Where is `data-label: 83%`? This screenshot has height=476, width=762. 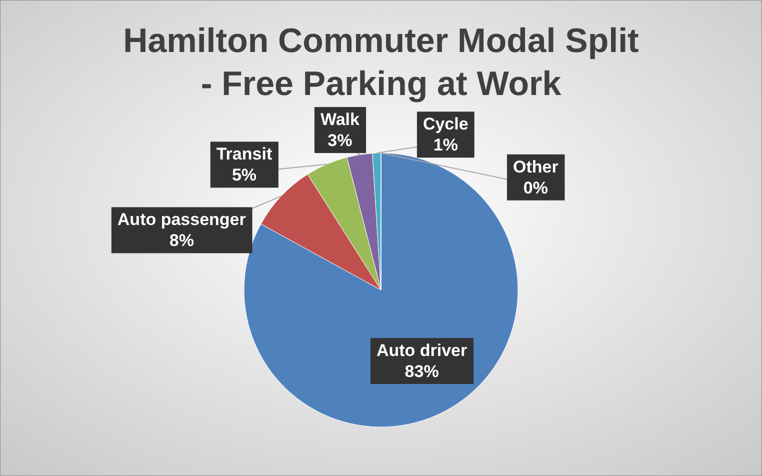
data-label: 83% is located at coordinates (421, 371).